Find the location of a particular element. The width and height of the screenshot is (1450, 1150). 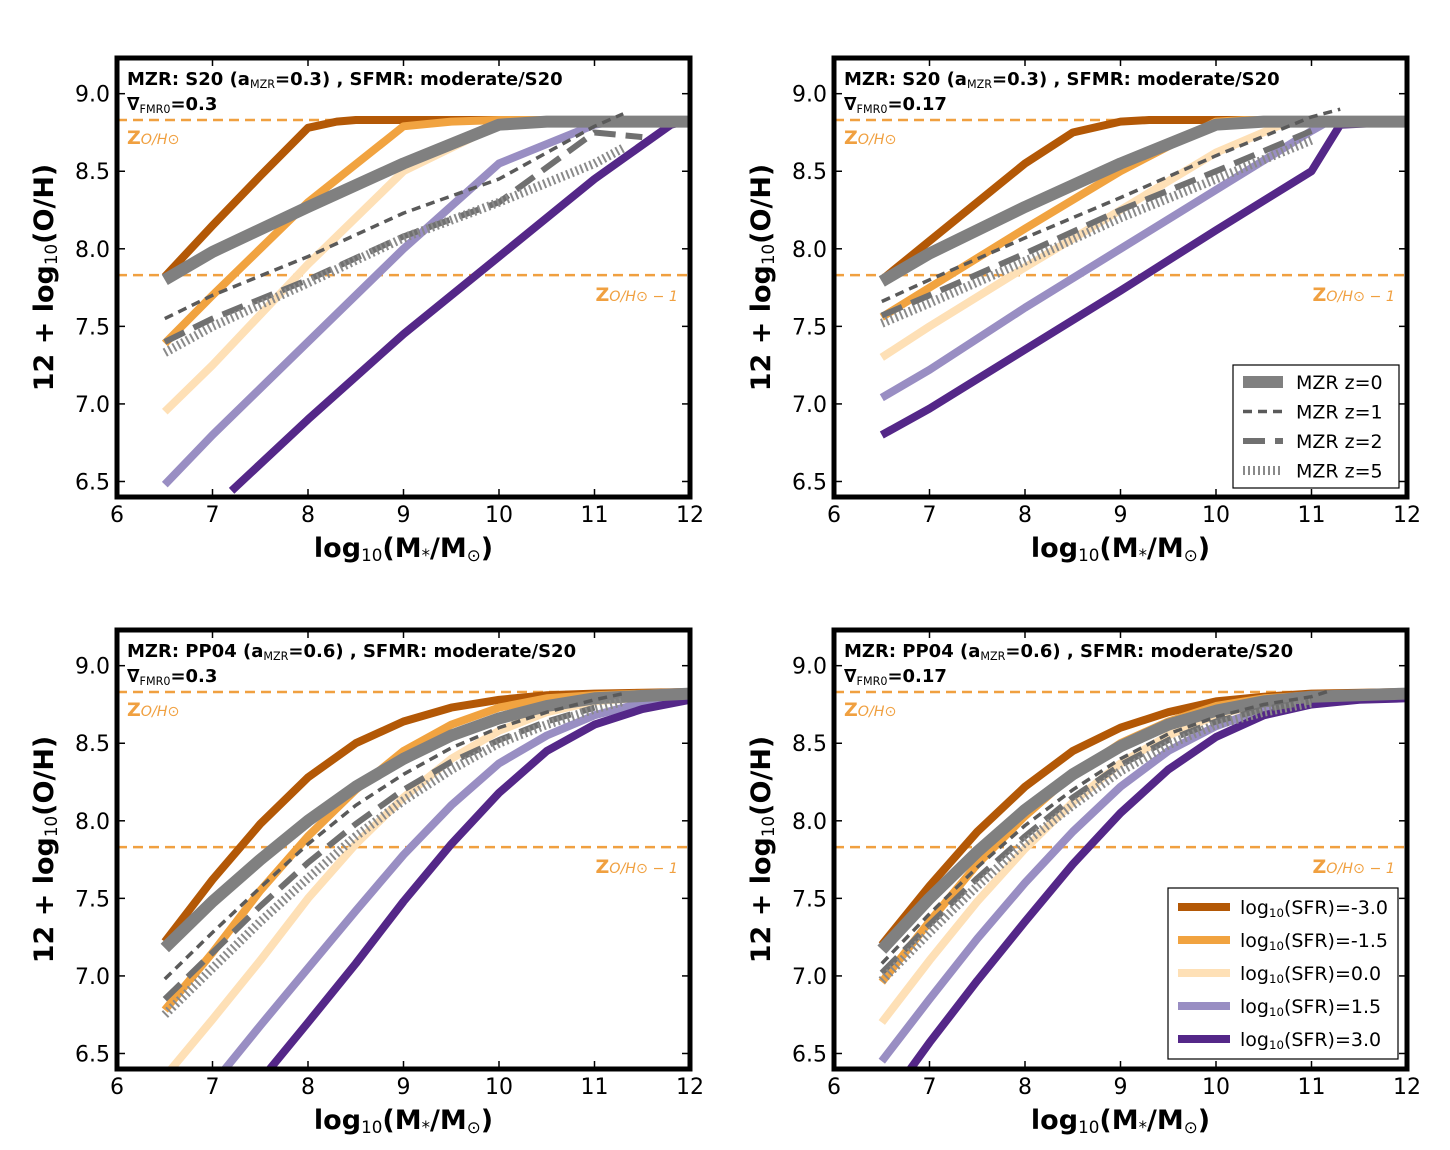

legend-label: MZR z=1 is located at coordinates (1339, 413).